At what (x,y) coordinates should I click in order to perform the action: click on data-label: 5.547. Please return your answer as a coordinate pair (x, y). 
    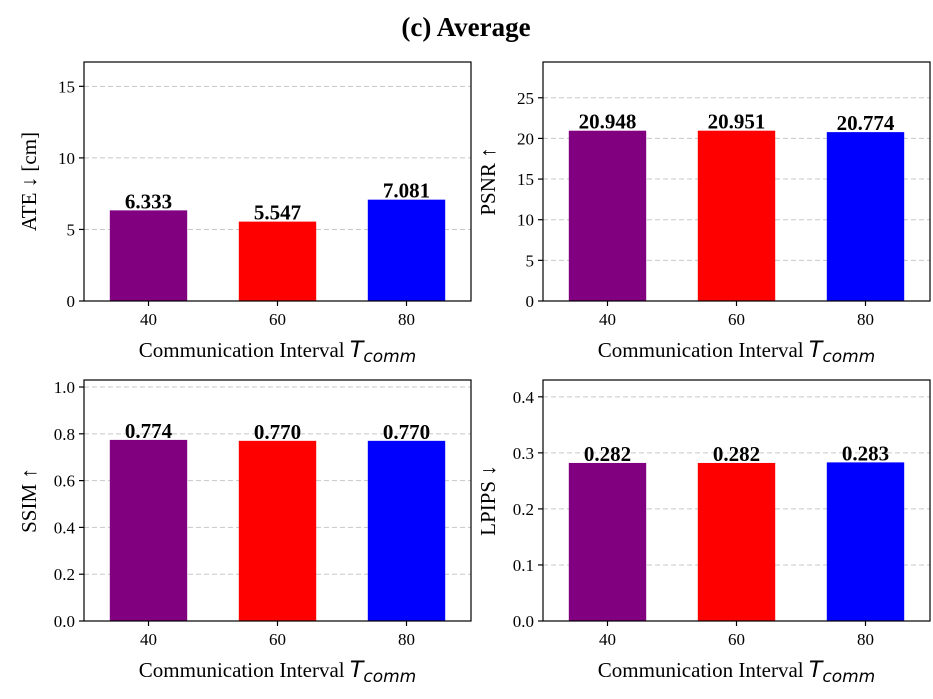
    Looking at the image, I should click on (277, 213).